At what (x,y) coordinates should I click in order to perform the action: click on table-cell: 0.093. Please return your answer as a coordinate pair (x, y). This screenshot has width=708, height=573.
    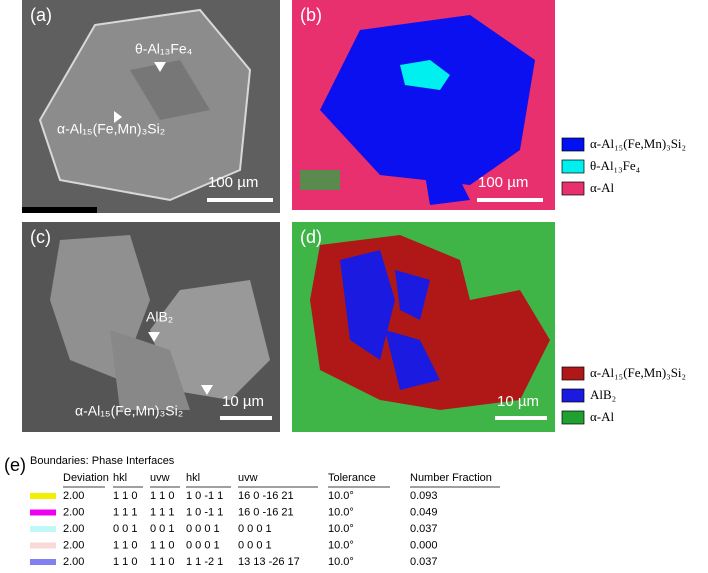
    Looking at the image, I should click on (424, 496).